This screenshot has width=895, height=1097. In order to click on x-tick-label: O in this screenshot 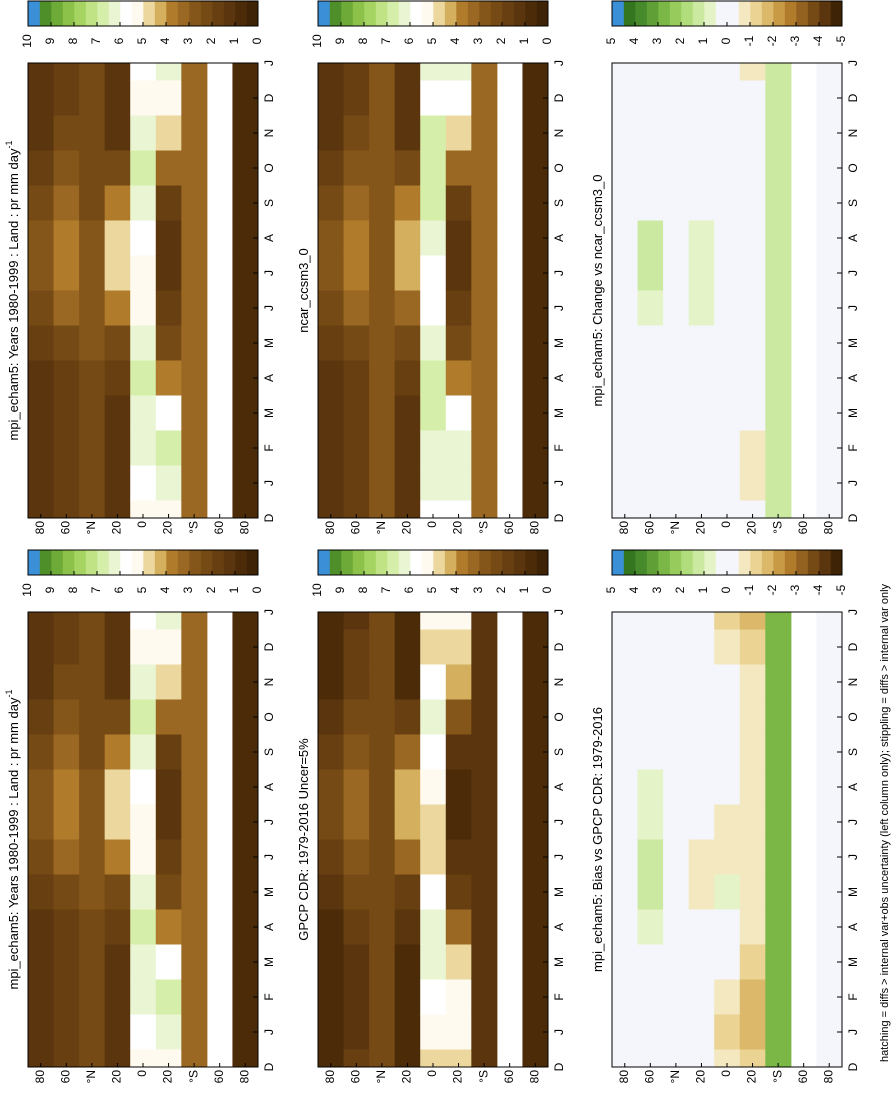, I will do `click(269, 167)`.